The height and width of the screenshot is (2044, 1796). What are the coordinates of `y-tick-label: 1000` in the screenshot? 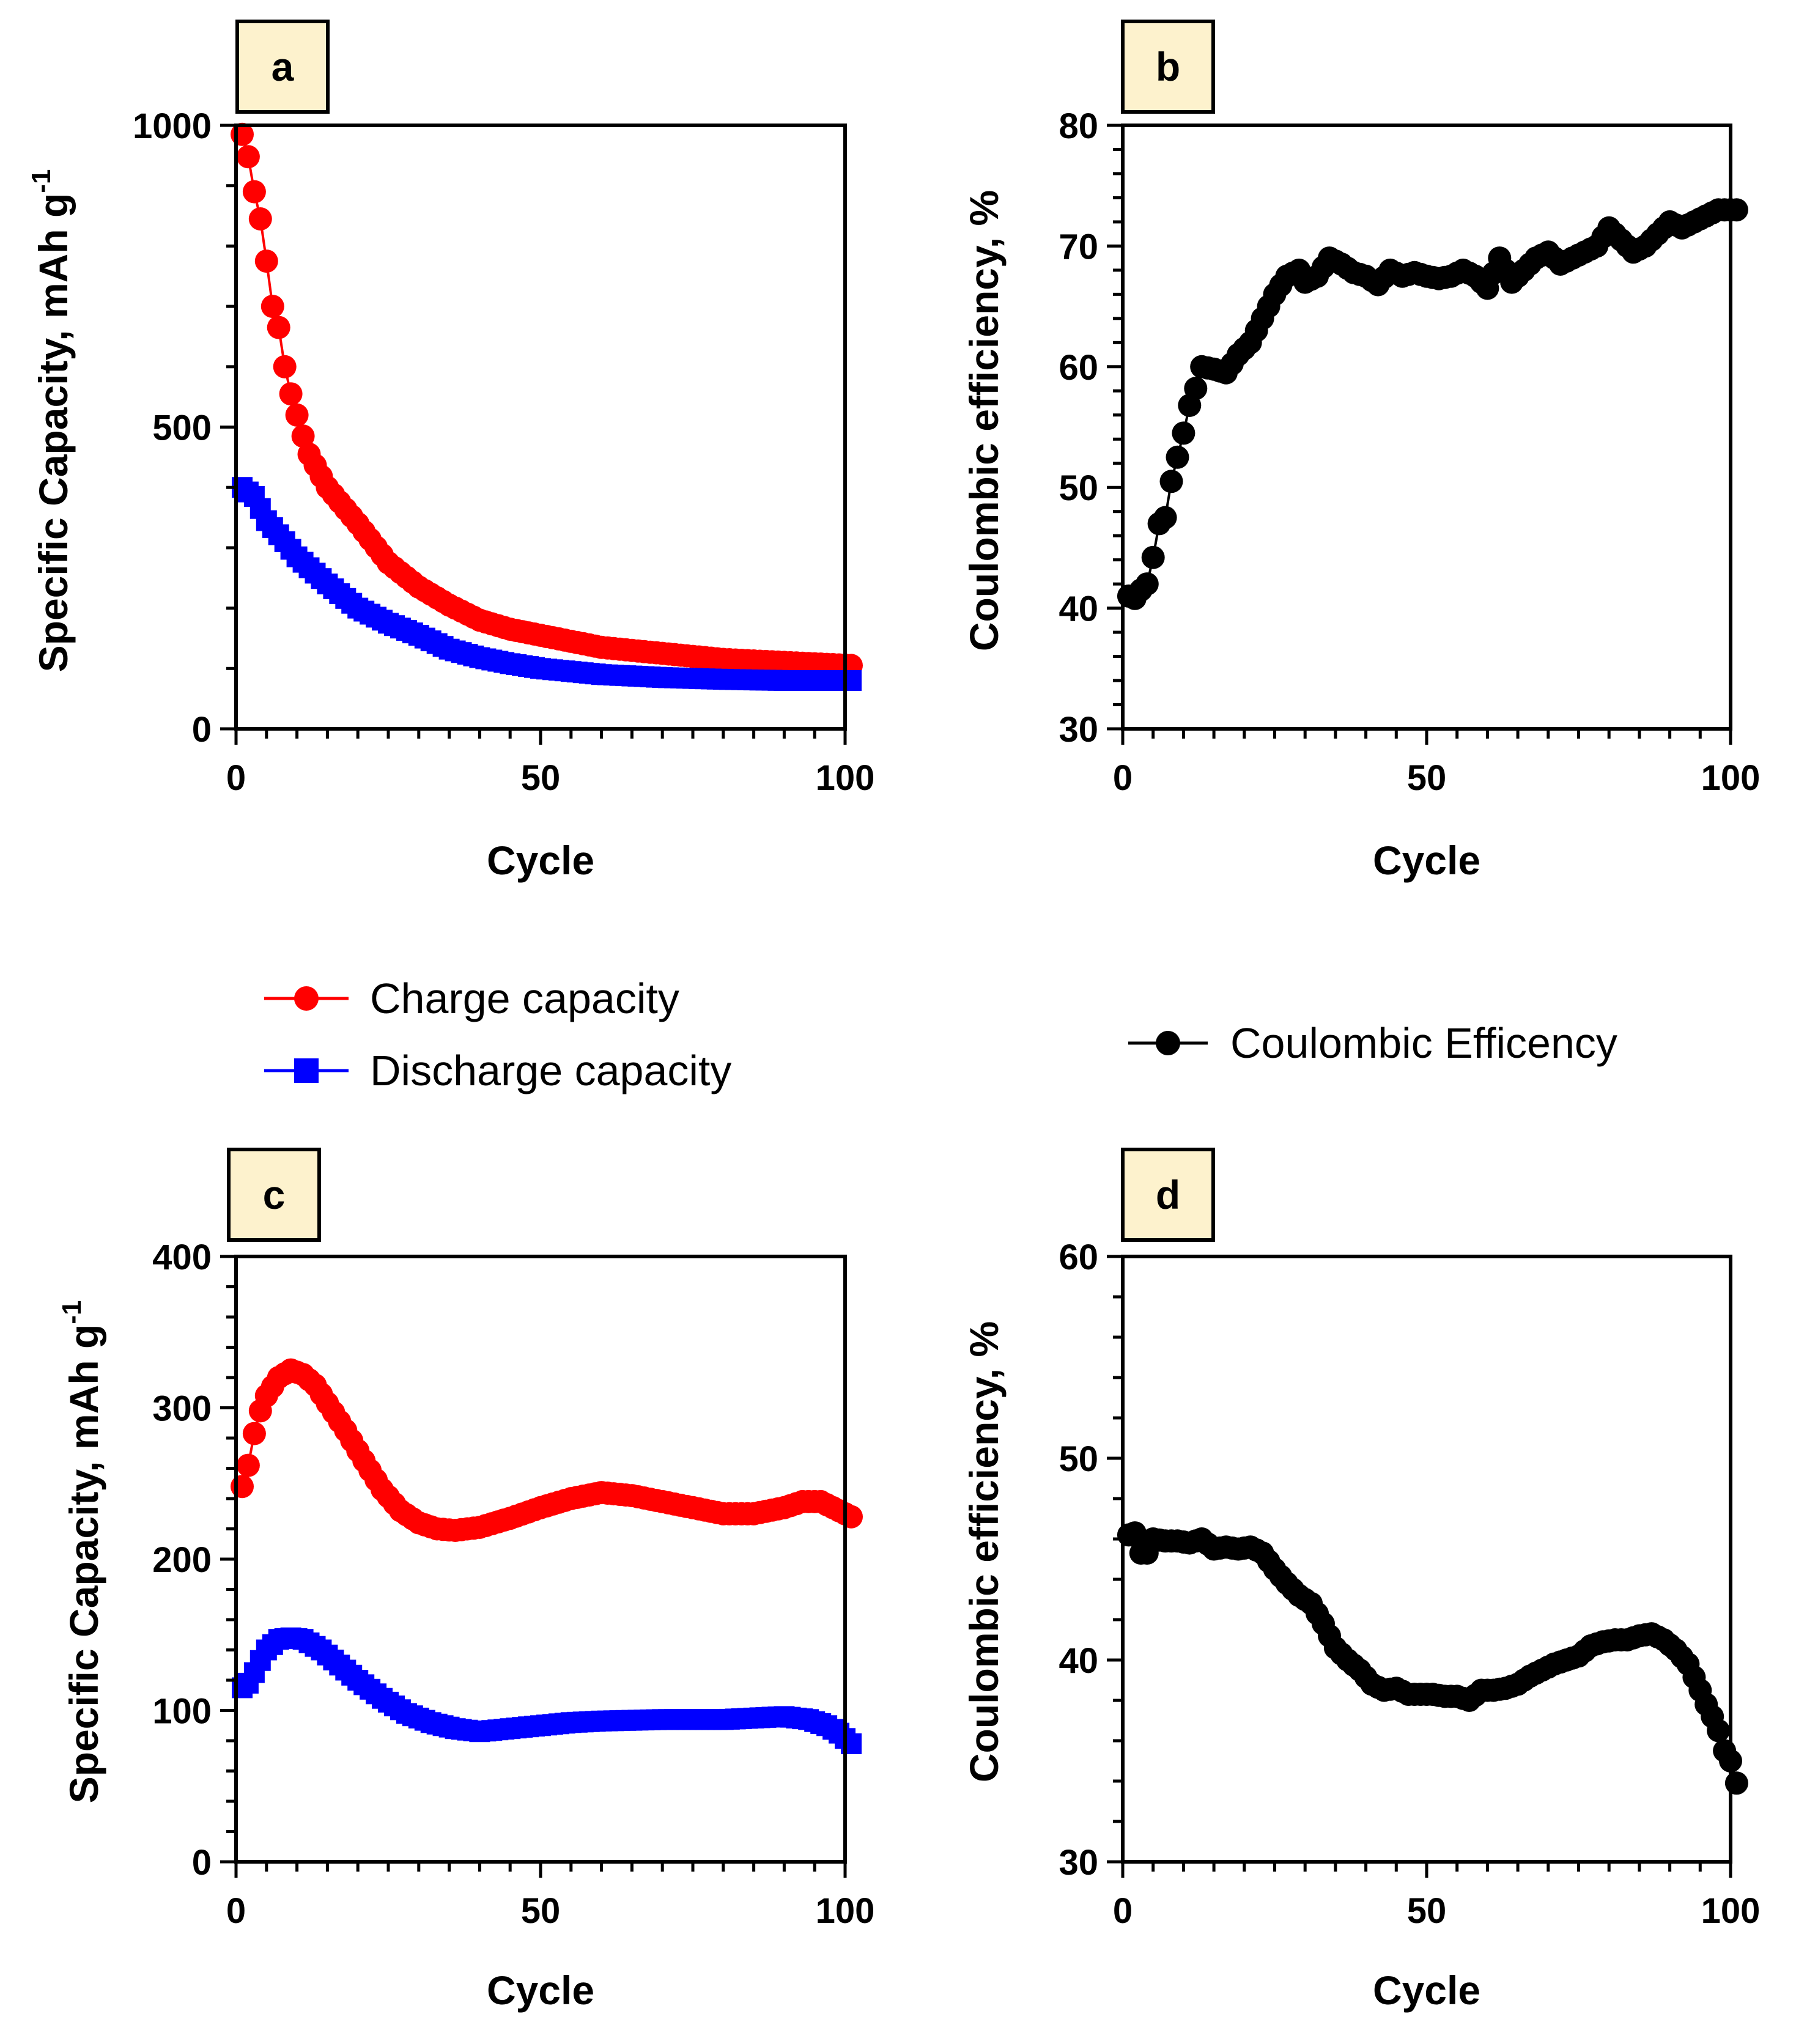 It's located at (172, 126).